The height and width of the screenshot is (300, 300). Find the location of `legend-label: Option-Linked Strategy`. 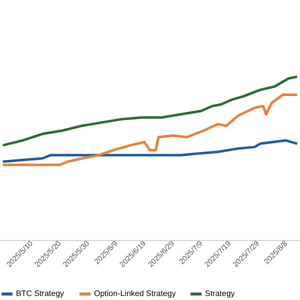

legend-label: Option-Linked Strategy is located at coordinates (135, 293).